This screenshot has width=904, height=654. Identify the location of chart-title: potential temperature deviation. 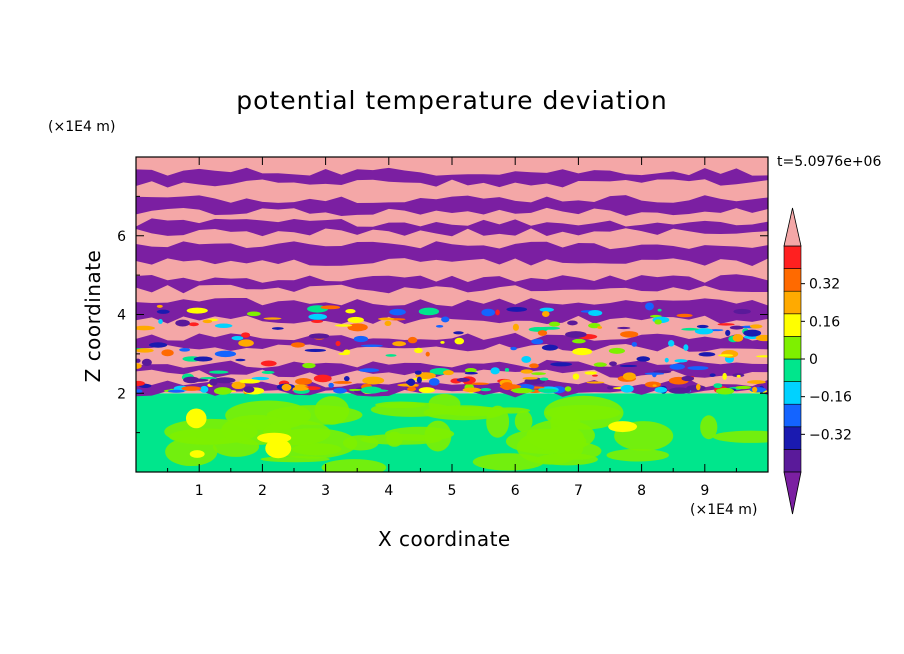
(452, 100).